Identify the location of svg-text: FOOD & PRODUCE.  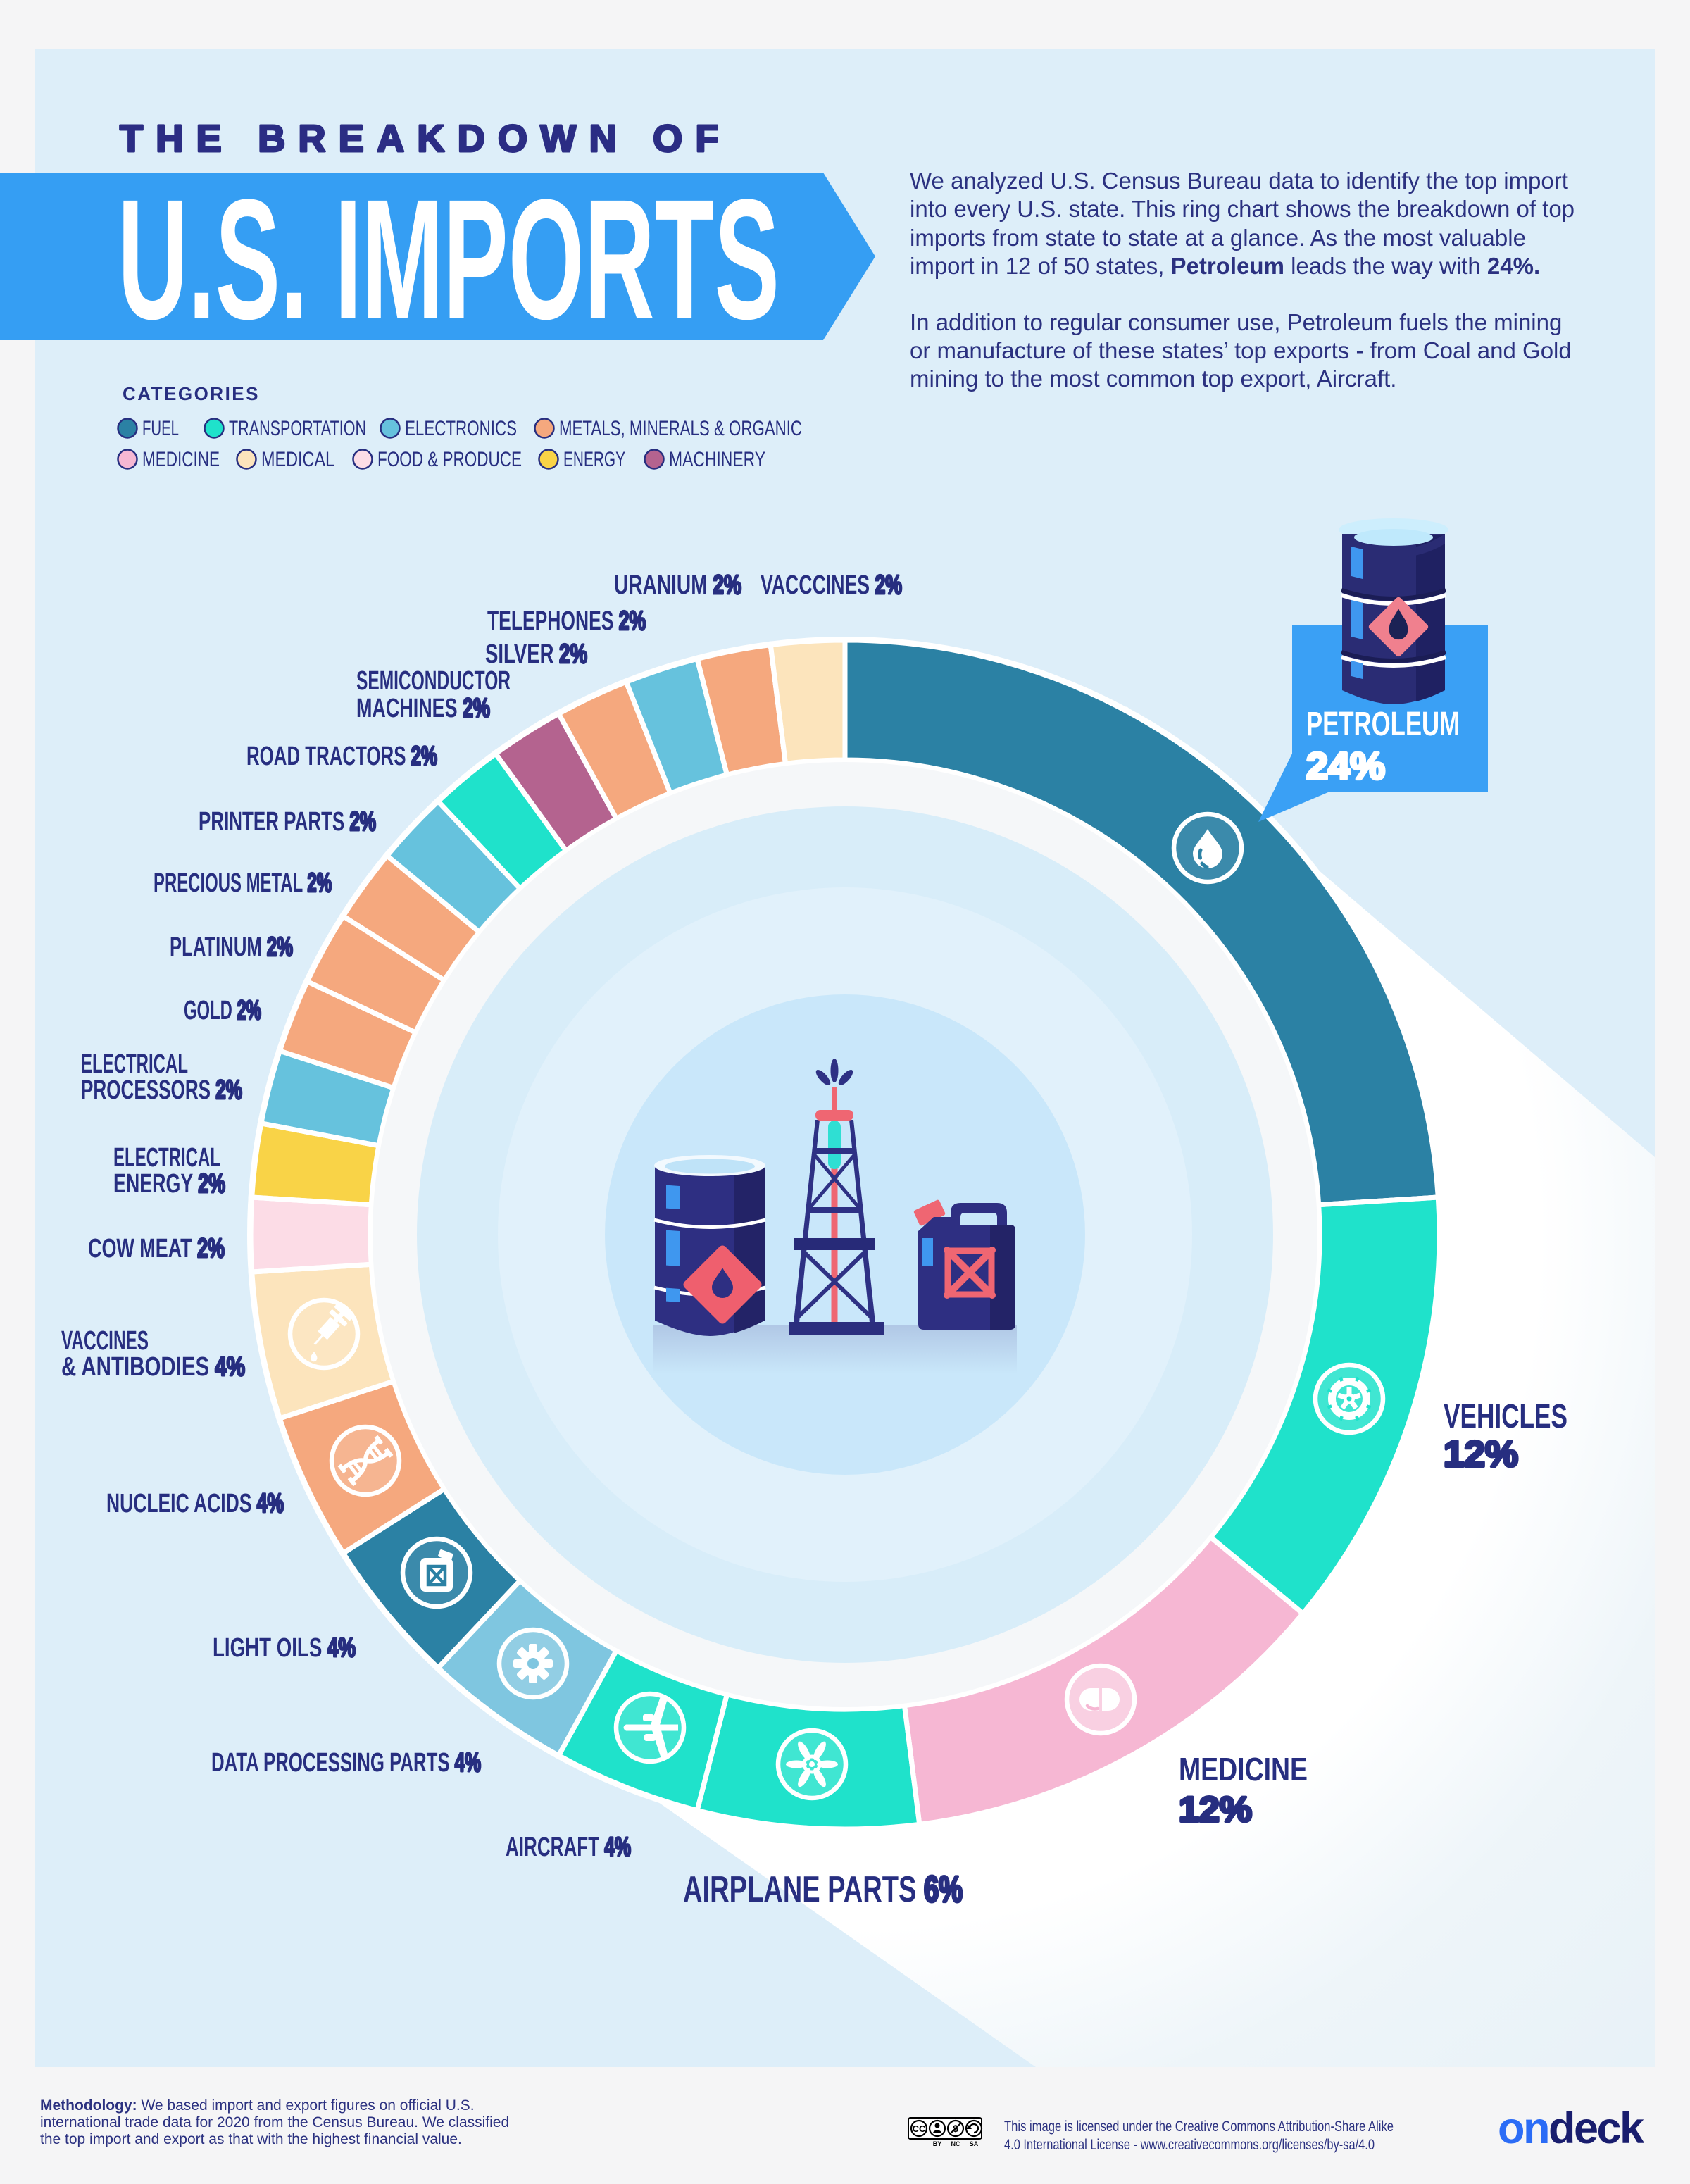
(449, 459).